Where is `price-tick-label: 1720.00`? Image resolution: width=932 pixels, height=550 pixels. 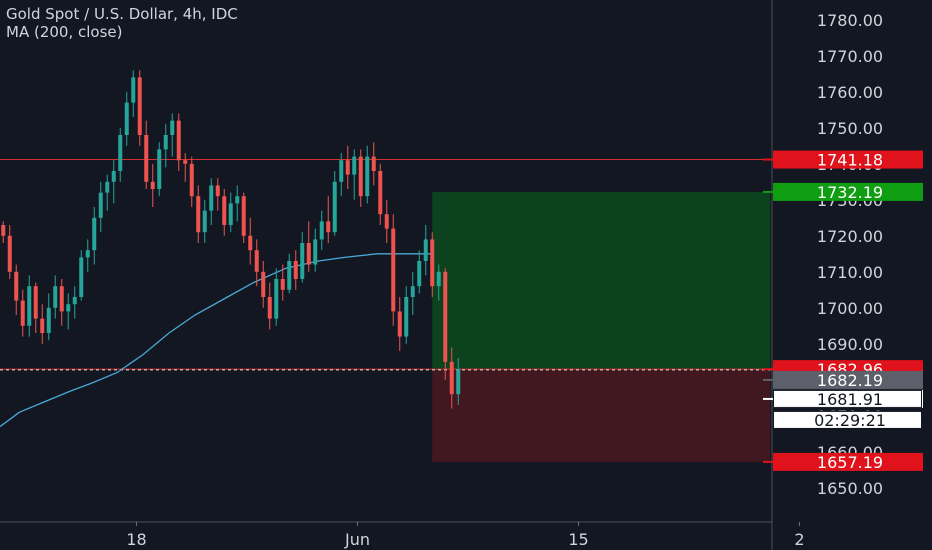 price-tick-label: 1720.00 is located at coordinates (850, 236).